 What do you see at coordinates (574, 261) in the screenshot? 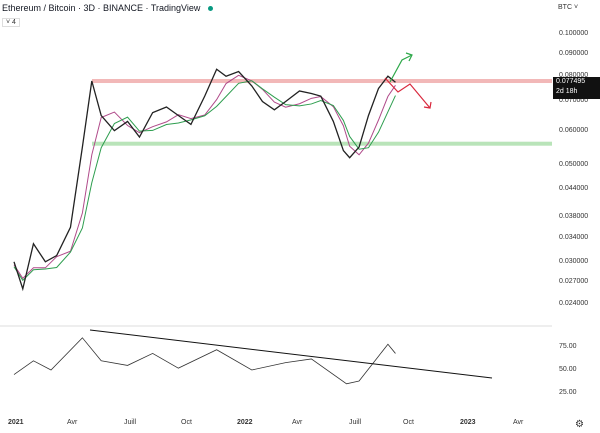
I see `price-tick: 0.030000` at bounding box center [574, 261].